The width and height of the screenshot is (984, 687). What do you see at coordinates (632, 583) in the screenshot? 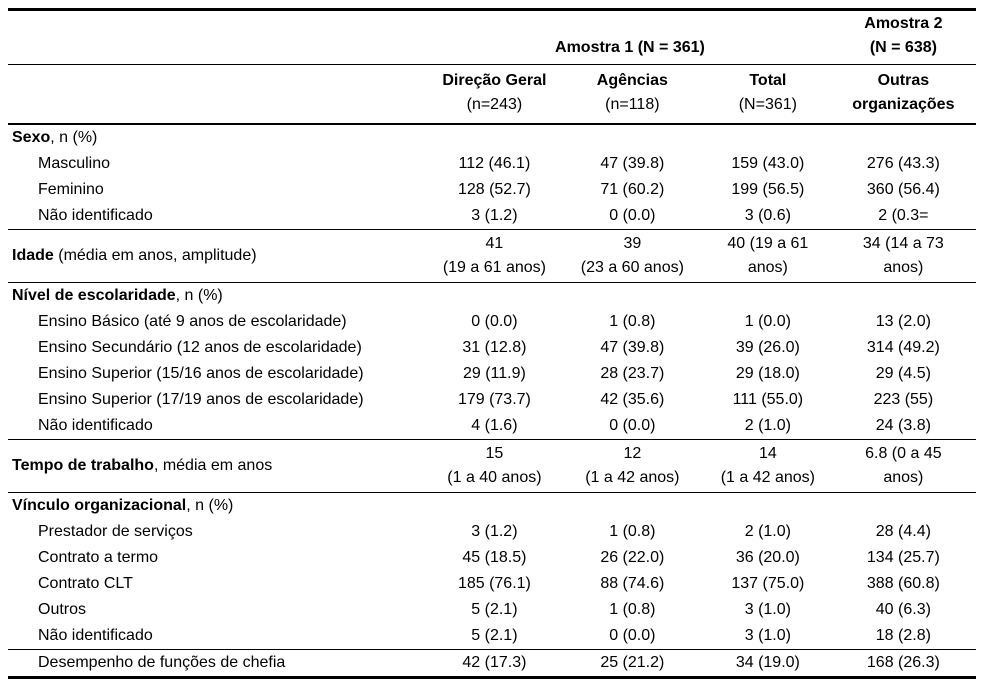
I see `cell-agencias: 88 (74.6)` at bounding box center [632, 583].